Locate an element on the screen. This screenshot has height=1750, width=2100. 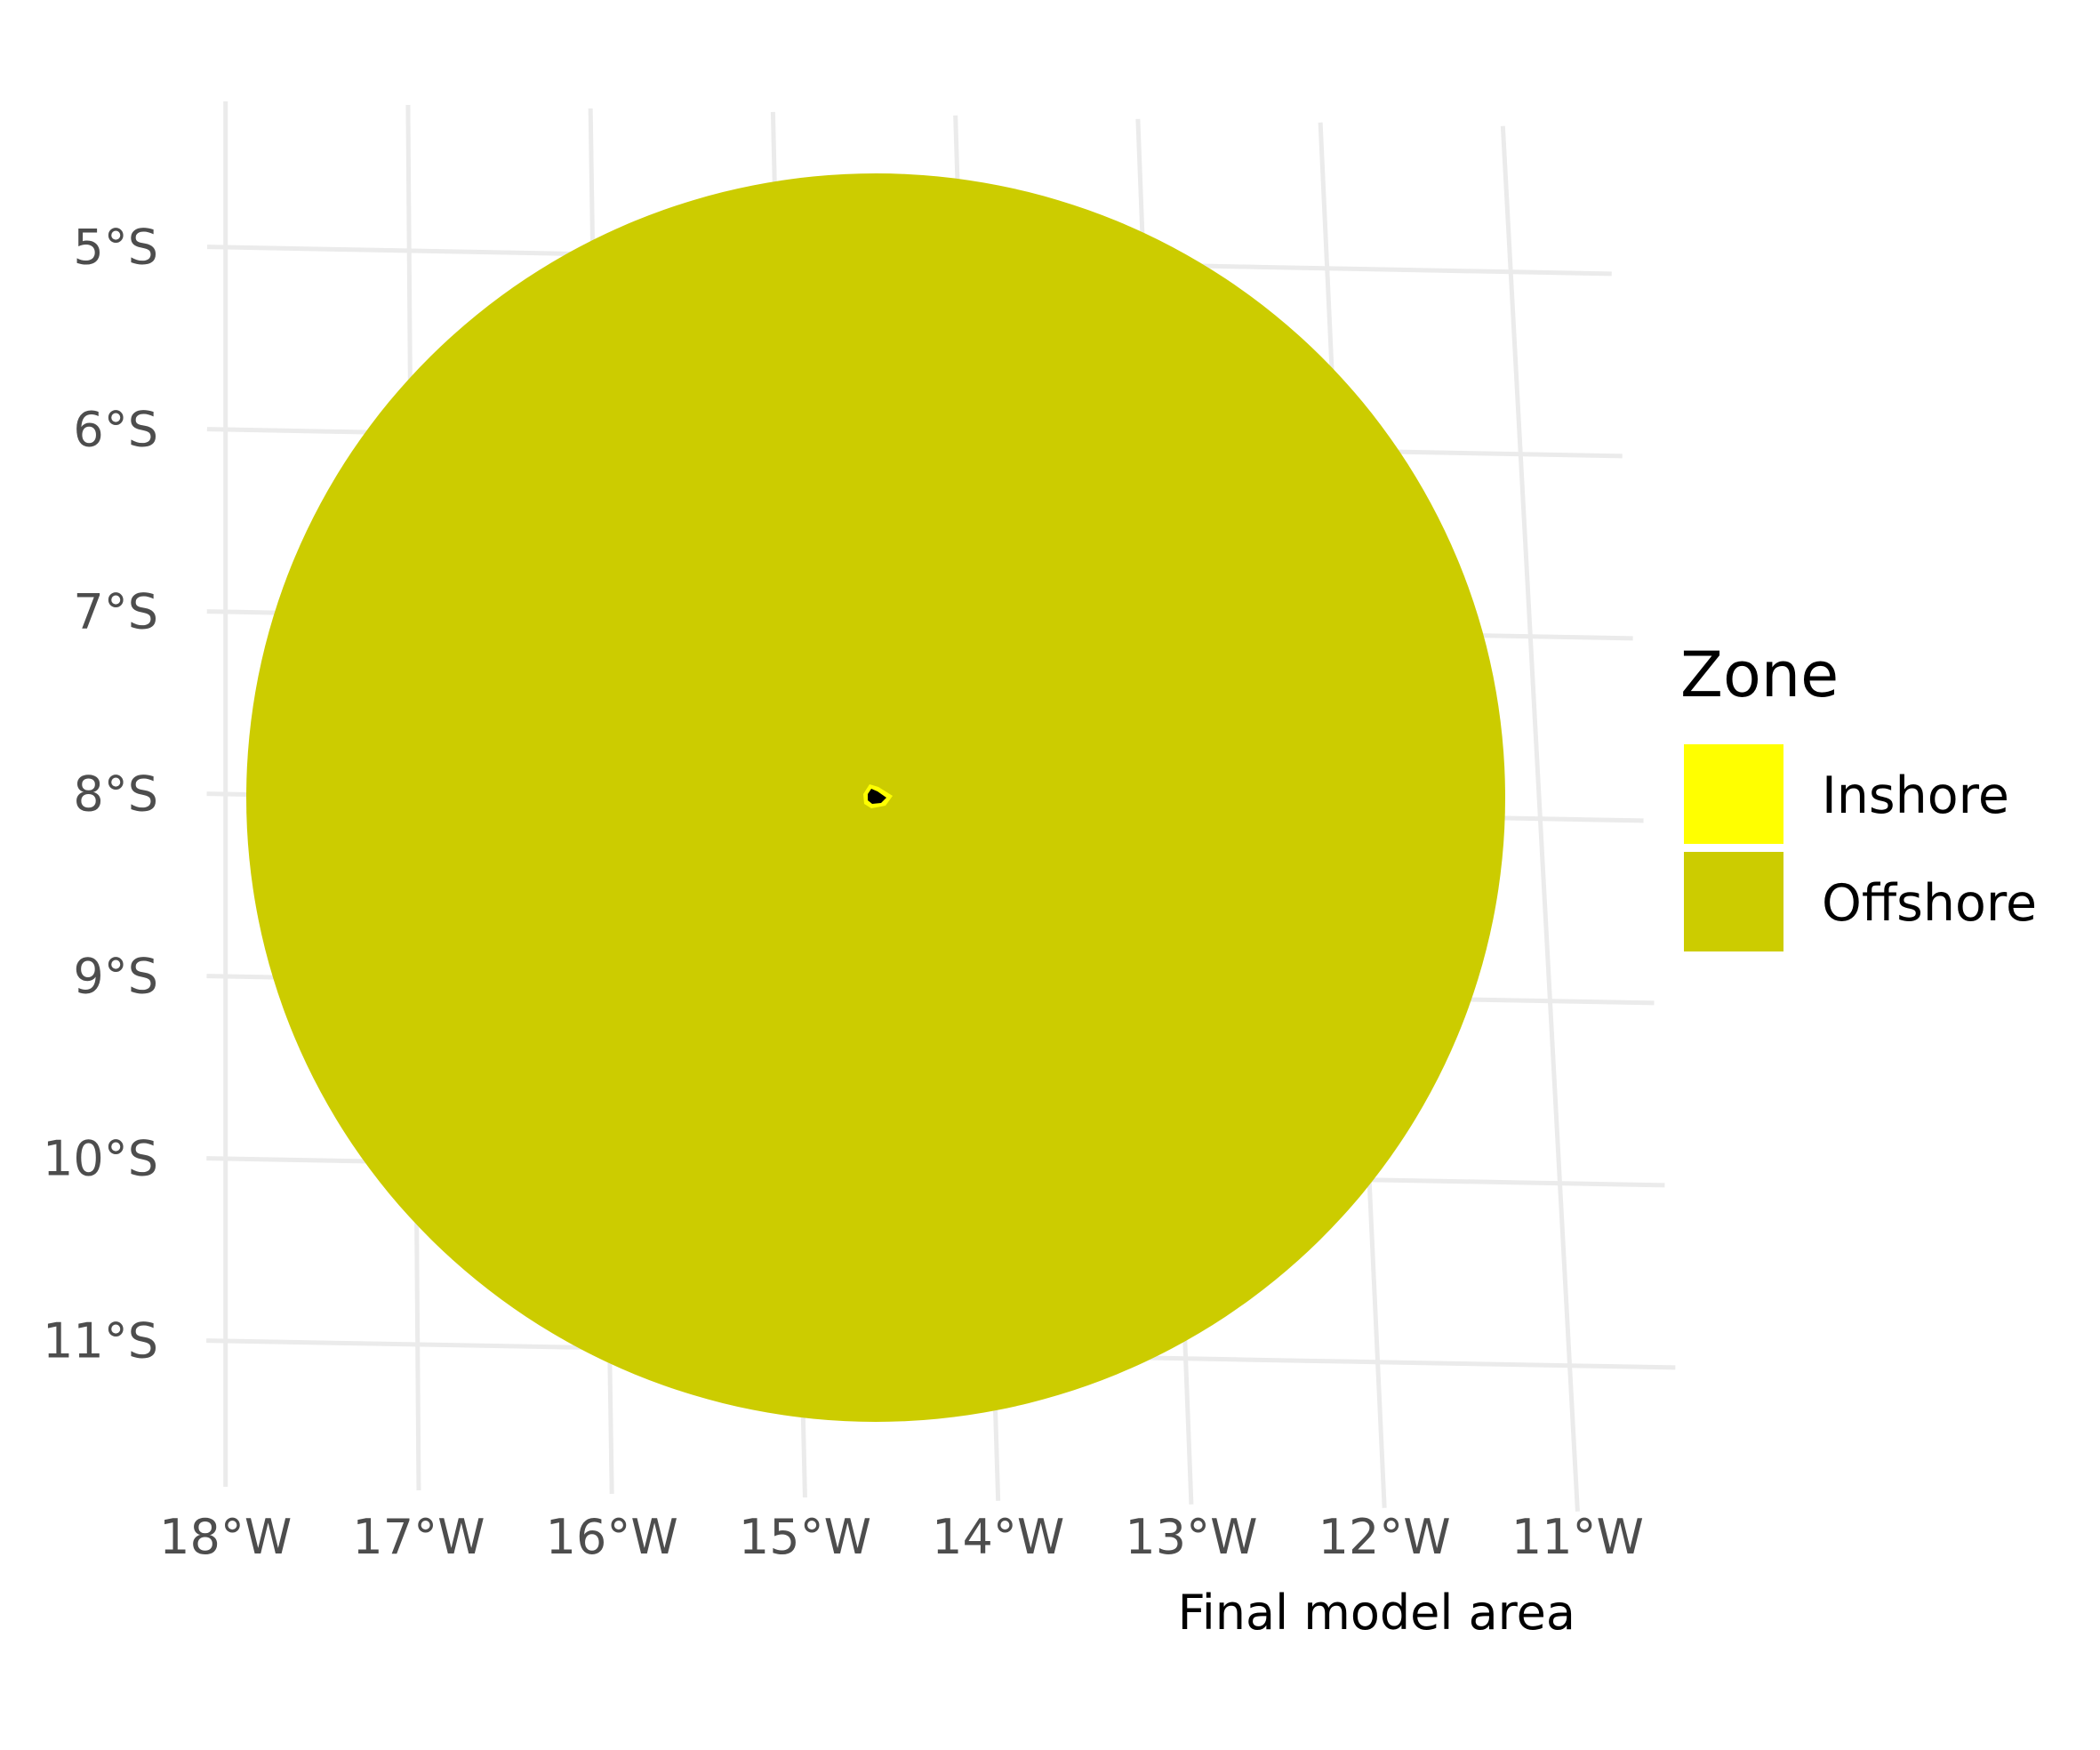
y-axis-tick-labels: 5°S 6°S 7°S 8°S 9°S 10°S 11°S is located at coordinates (101, 794).